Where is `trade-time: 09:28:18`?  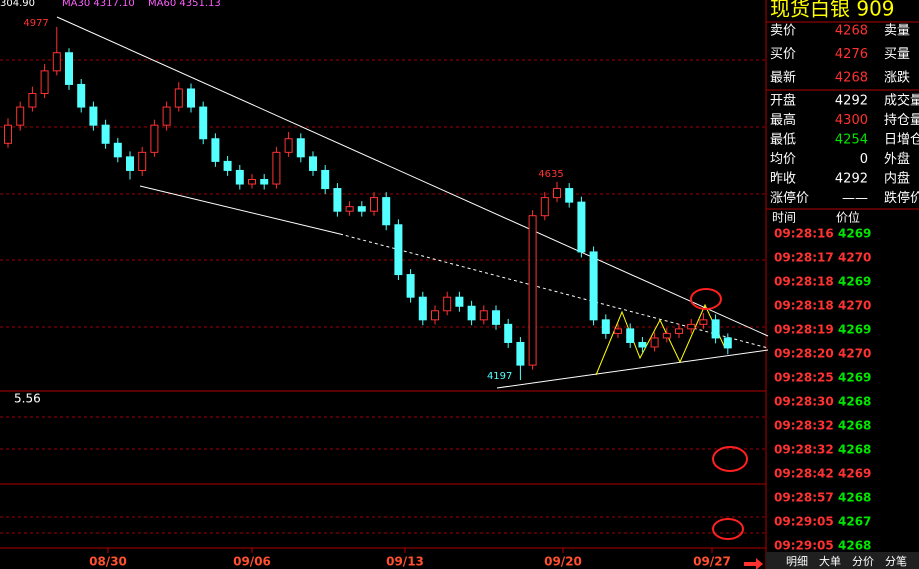
trade-time: 09:28:18 is located at coordinates (804, 306).